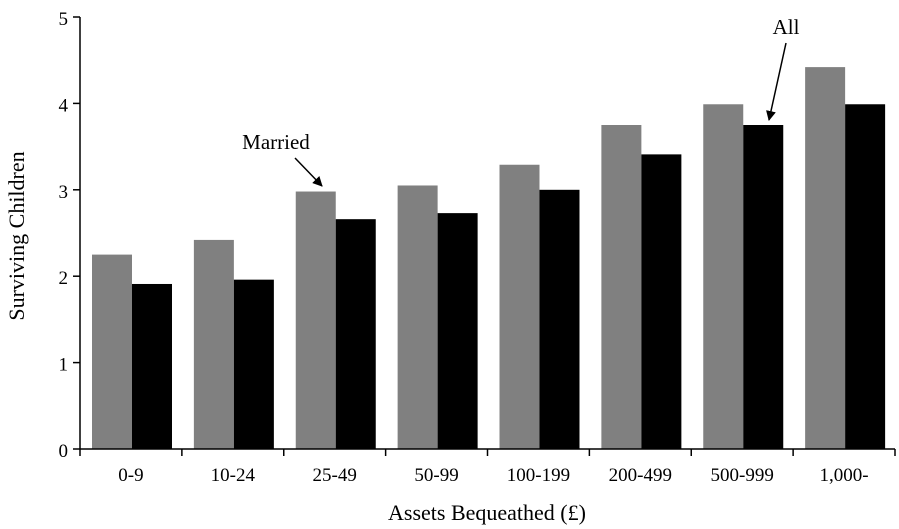 This screenshot has height=529, width=899. I want to click on x-tick-label: 200-499, so click(640, 475).